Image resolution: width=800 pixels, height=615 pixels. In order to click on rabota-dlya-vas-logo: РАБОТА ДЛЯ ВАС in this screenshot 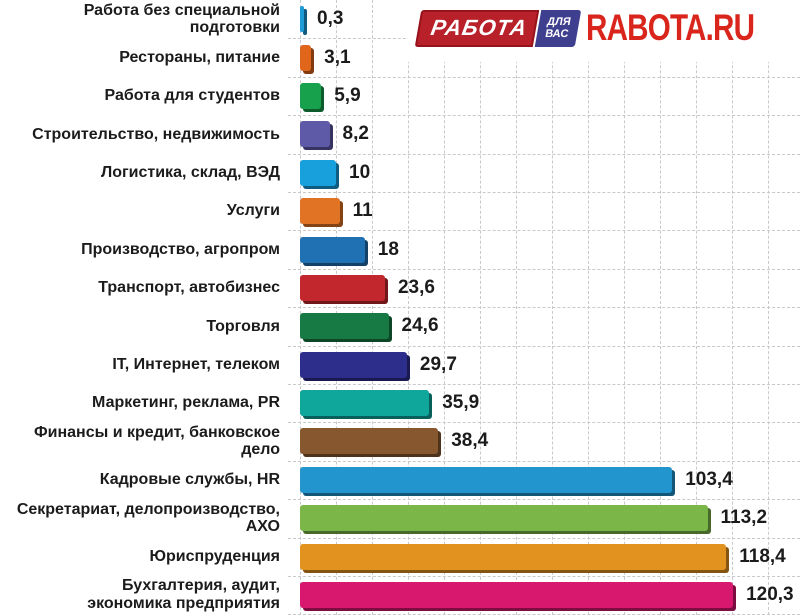, I will do `click(498, 28)`.